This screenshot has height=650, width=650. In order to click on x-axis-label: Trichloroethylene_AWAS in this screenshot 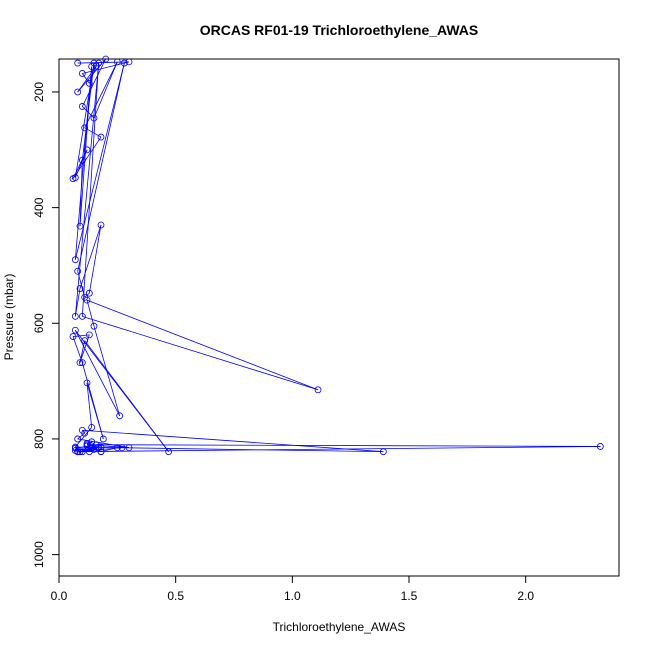, I will do `click(339, 627)`.